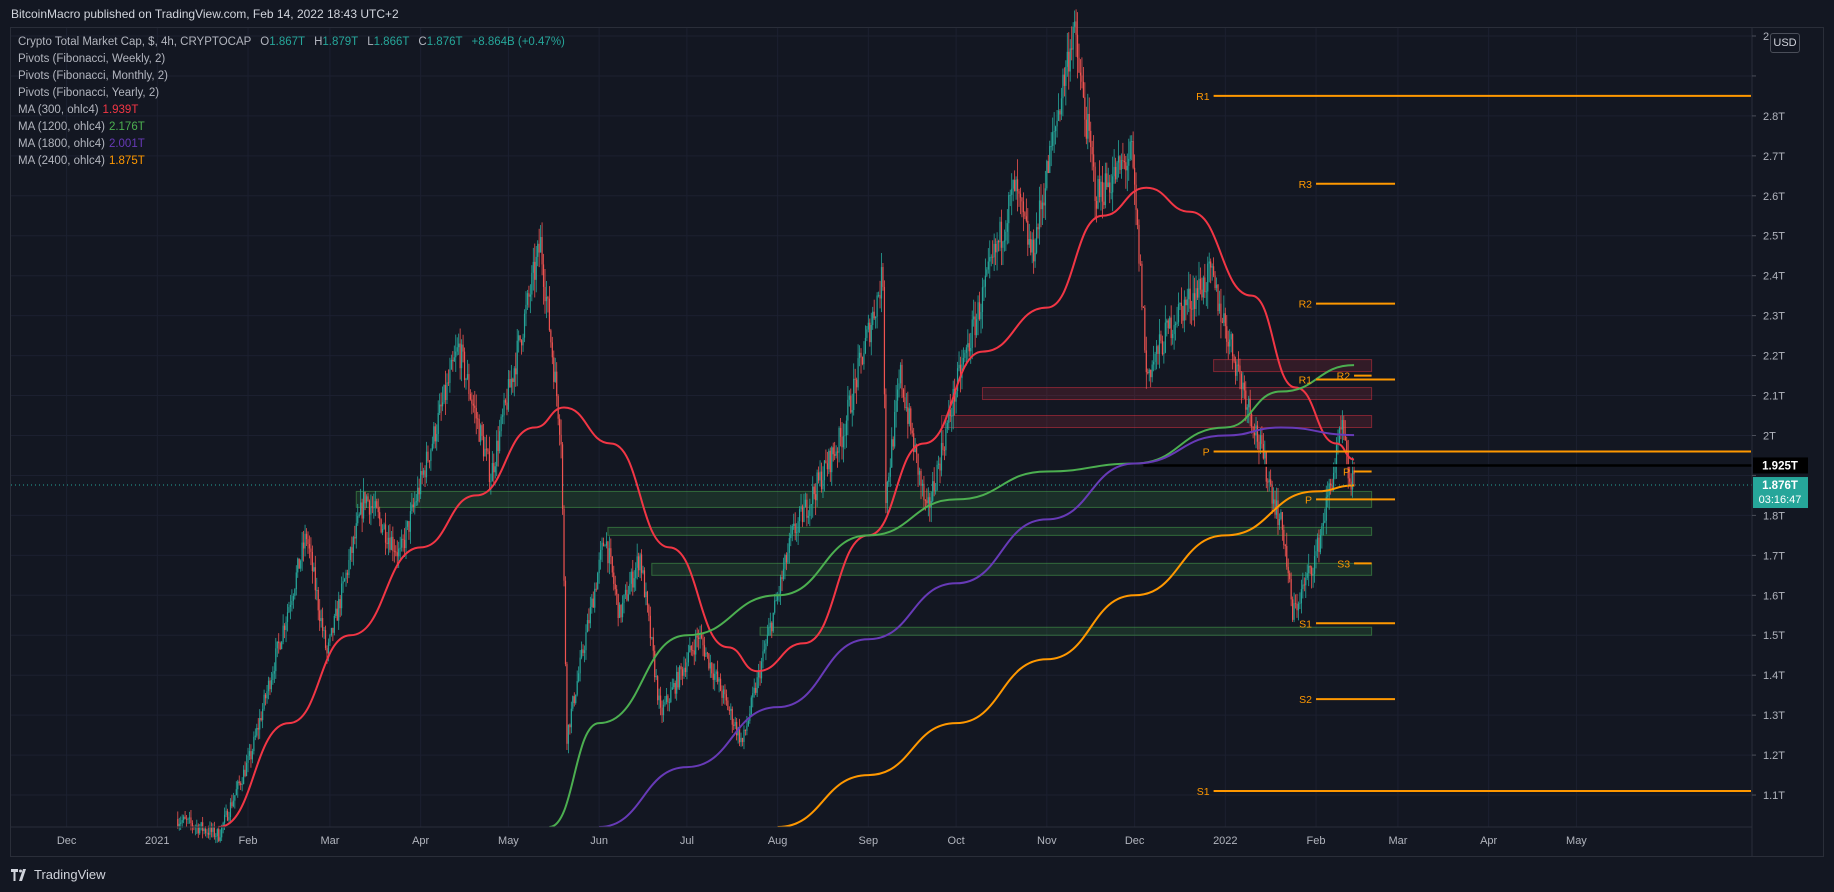  What do you see at coordinates (291, 144) in the screenshot?
I see `indicator-row: MA (1800, ohlc4) 2.001T` at bounding box center [291, 144].